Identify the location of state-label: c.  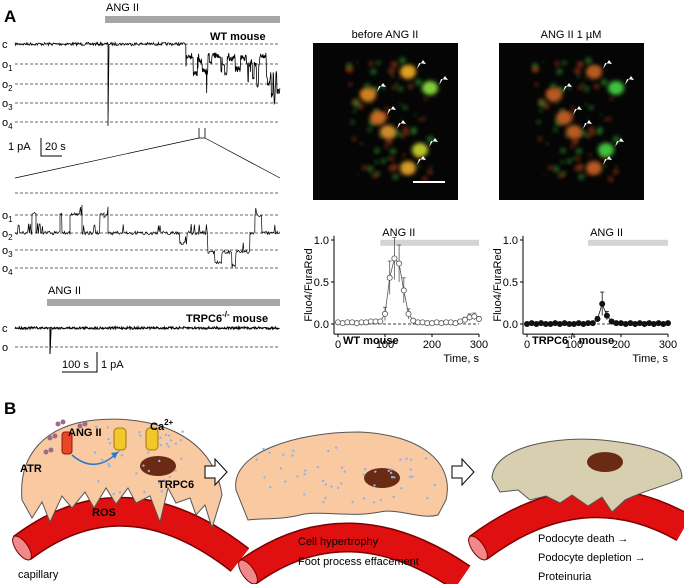
(5, 329).